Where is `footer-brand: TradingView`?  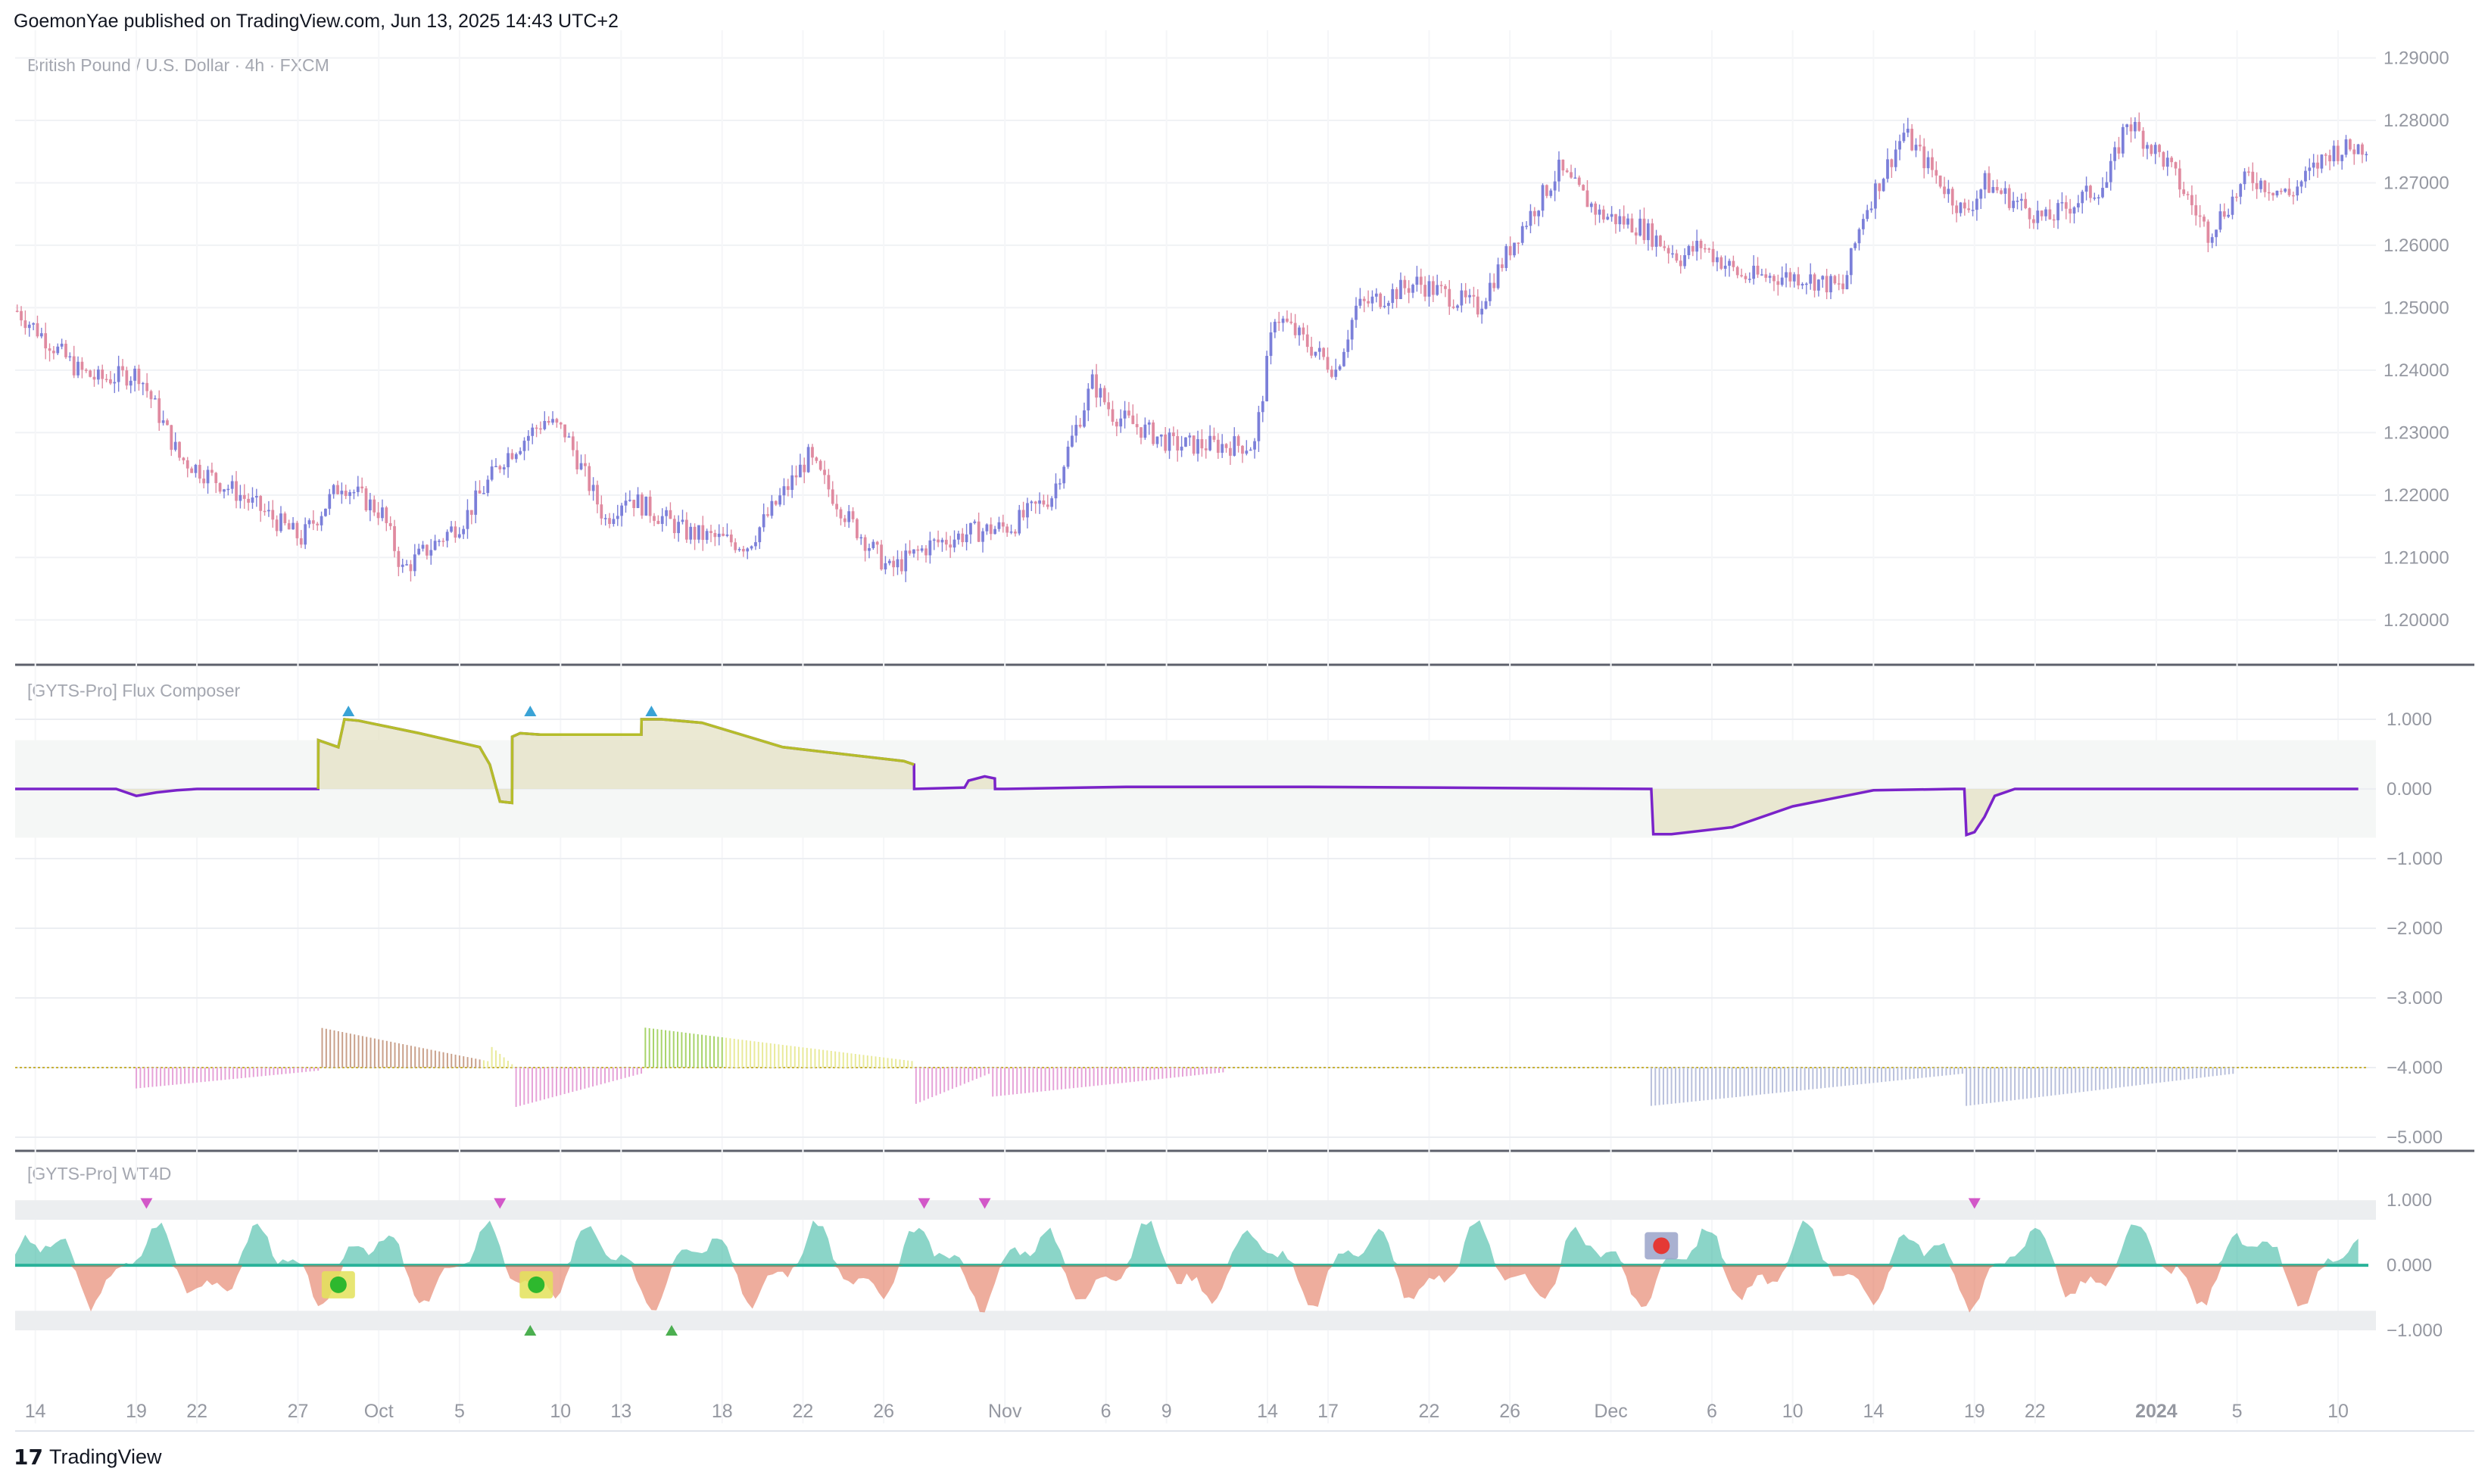
footer-brand: TradingView is located at coordinates (105, 1456).